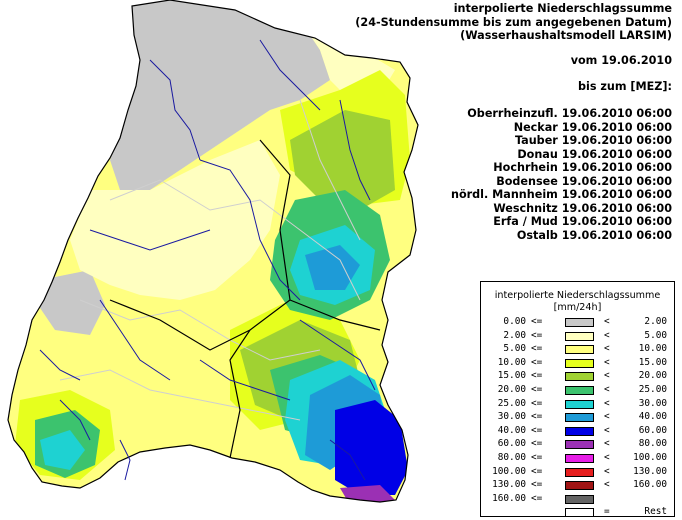 The image size is (682, 520). I want to click on legend-row: = Rest, so click(577, 513).